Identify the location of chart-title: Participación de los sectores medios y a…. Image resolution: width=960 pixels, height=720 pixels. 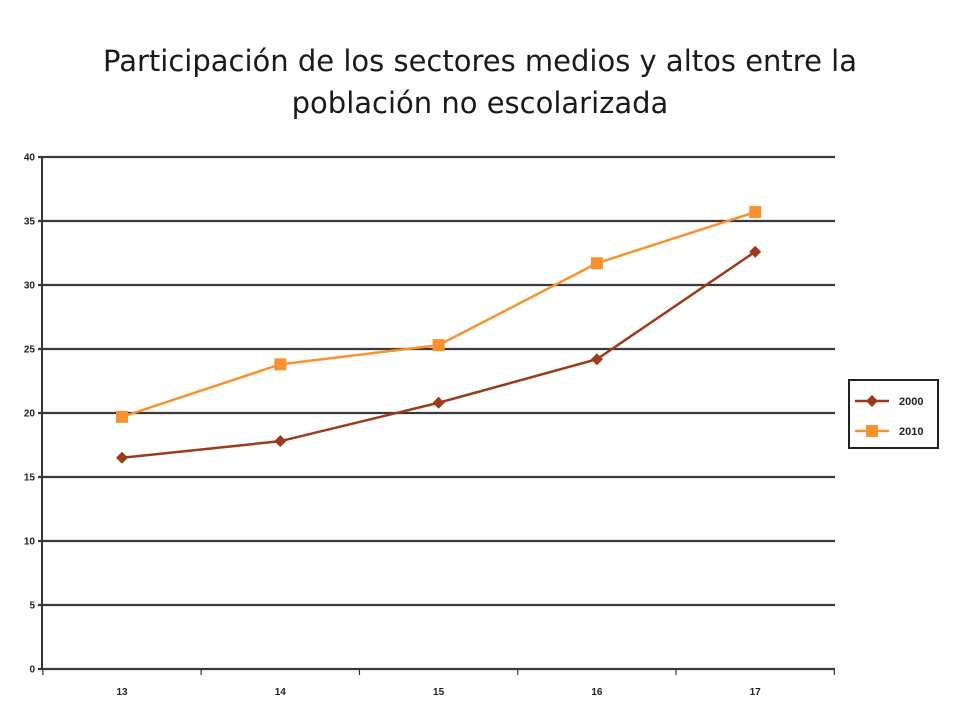
(480, 82).